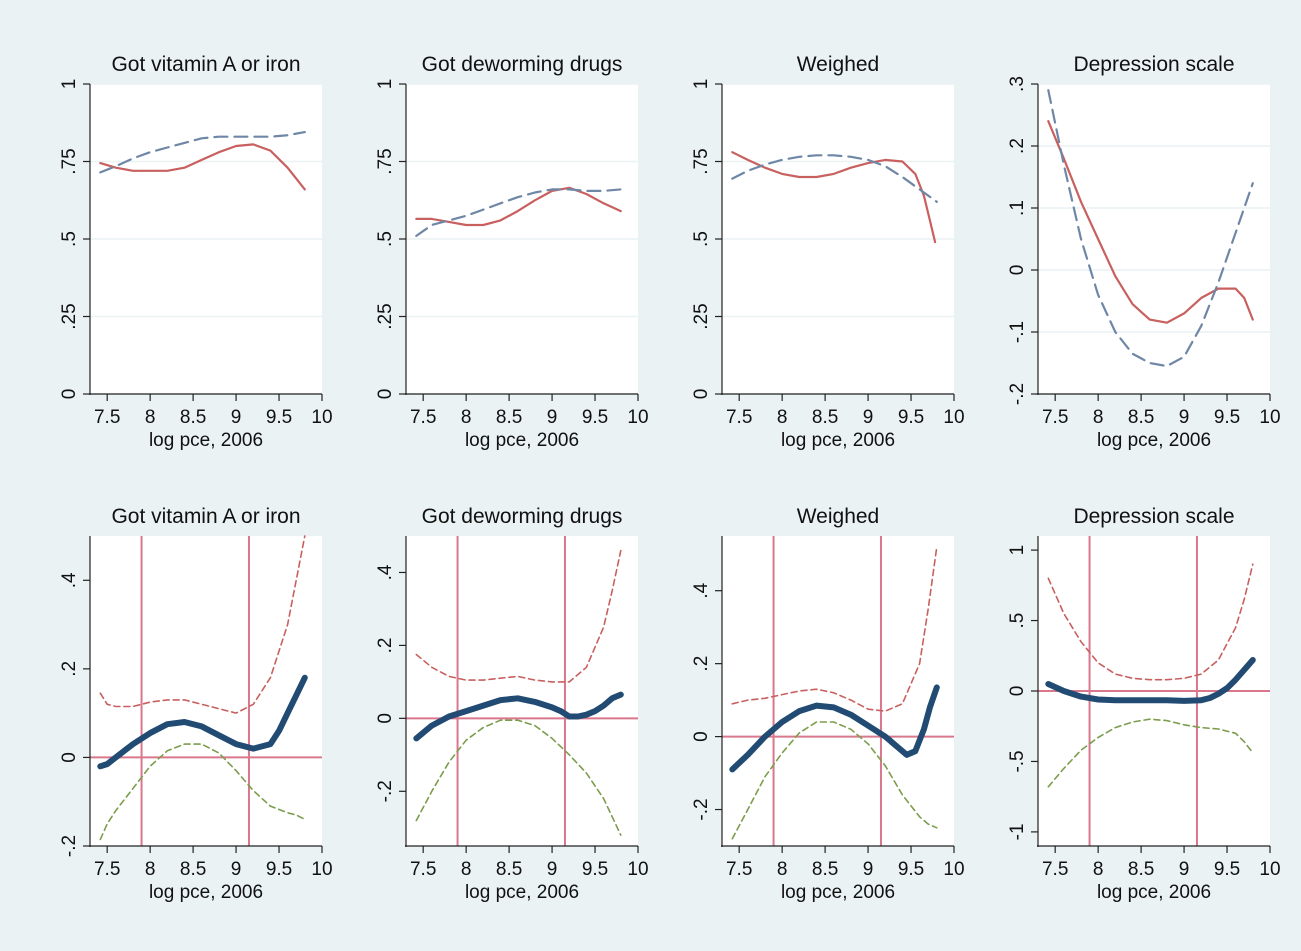 This screenshot has width=1301, height=951. I want to click on panel-title: Weighed, so click(838, 516).